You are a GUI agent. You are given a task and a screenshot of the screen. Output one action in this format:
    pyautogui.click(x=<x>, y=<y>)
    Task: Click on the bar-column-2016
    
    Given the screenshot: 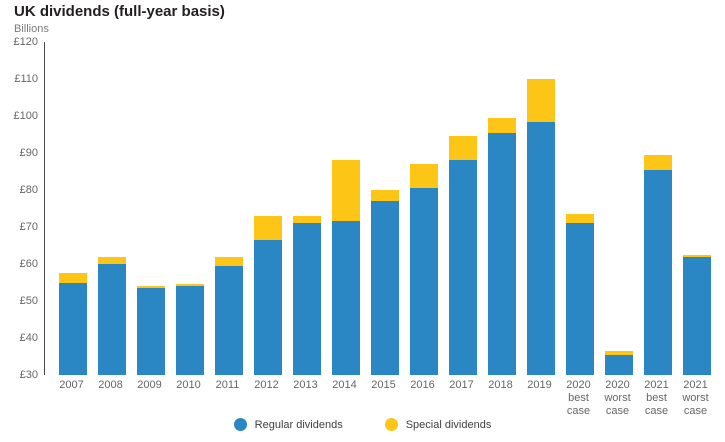 What is the action you would take?
    pyautogui.click(x=423, y=208)
    